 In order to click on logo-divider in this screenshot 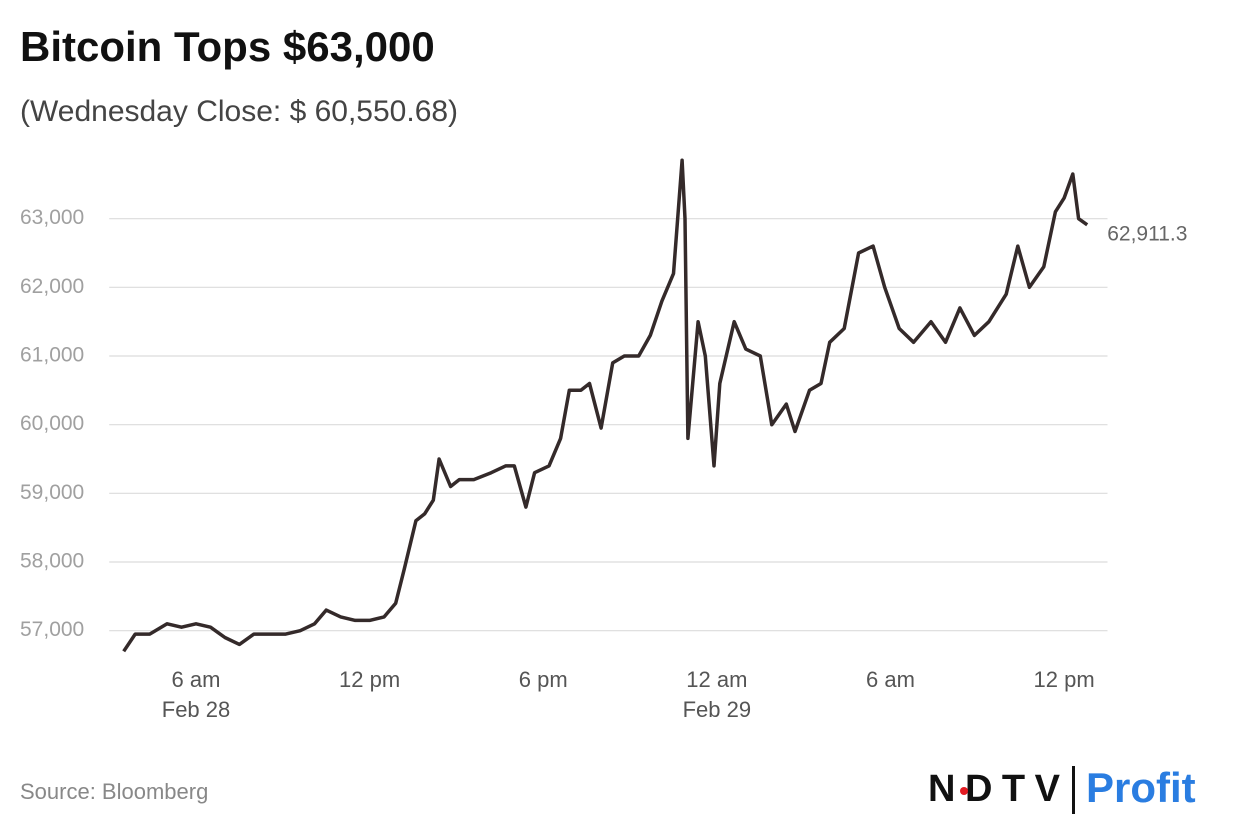, I will do `click(1073, 790)`.